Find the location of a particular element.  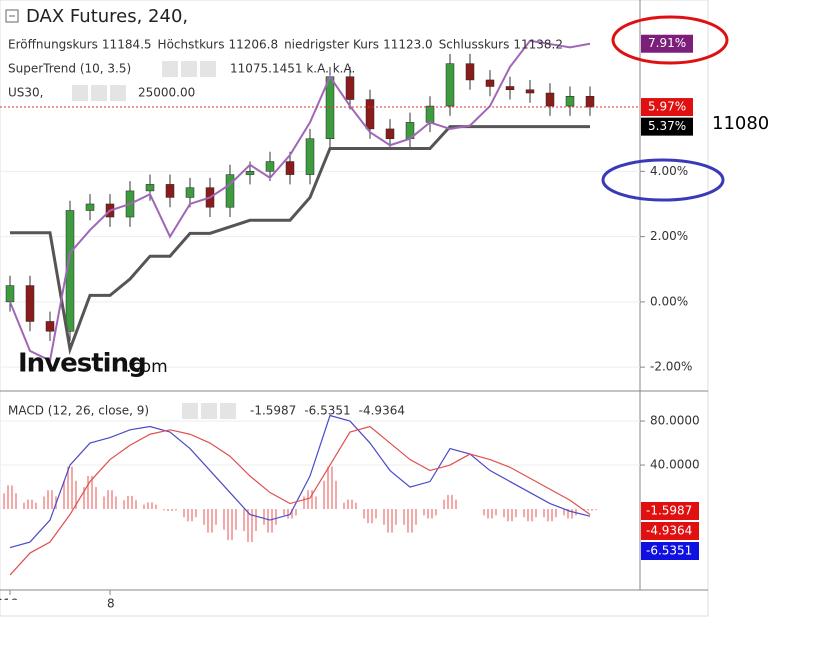

indicator-name: MACD (12, 26, close, 9) is located at coordinates (78, 411).